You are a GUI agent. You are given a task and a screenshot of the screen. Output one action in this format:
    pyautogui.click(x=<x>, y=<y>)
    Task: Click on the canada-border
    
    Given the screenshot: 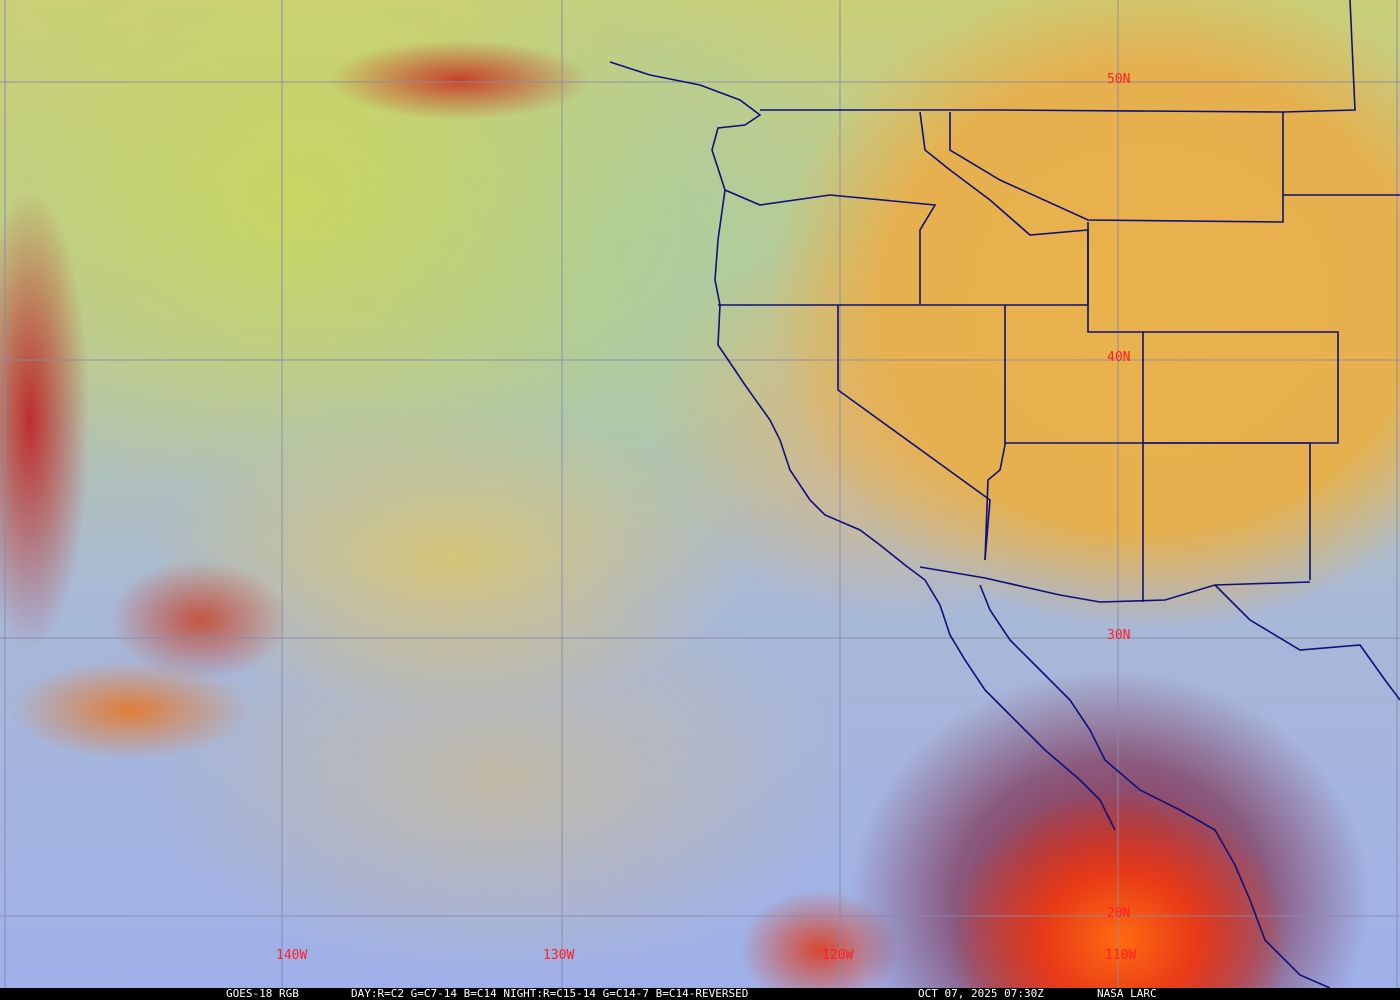 What is the action you would take?
    pyautogui.click(x=1058, y=56)
    